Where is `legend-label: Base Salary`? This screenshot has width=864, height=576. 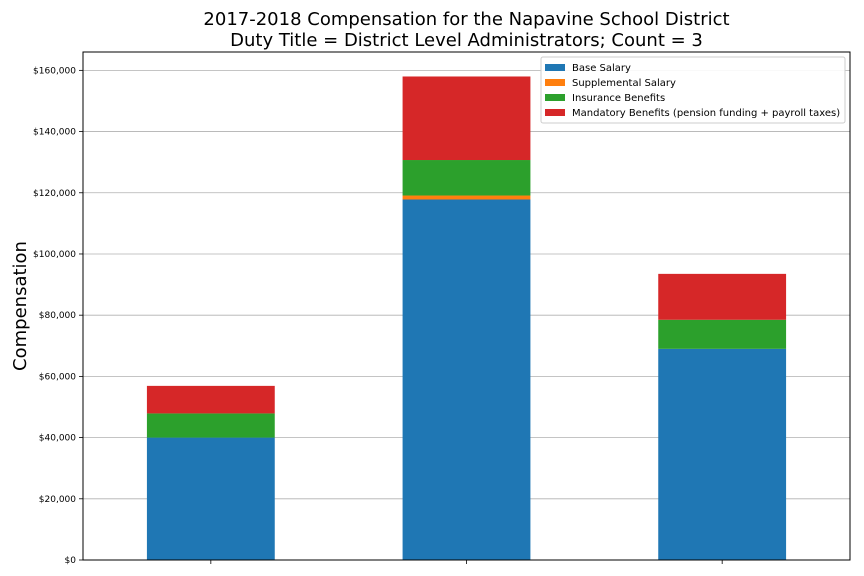 legend-label: Base Salary is located at coordinates (601, 68).